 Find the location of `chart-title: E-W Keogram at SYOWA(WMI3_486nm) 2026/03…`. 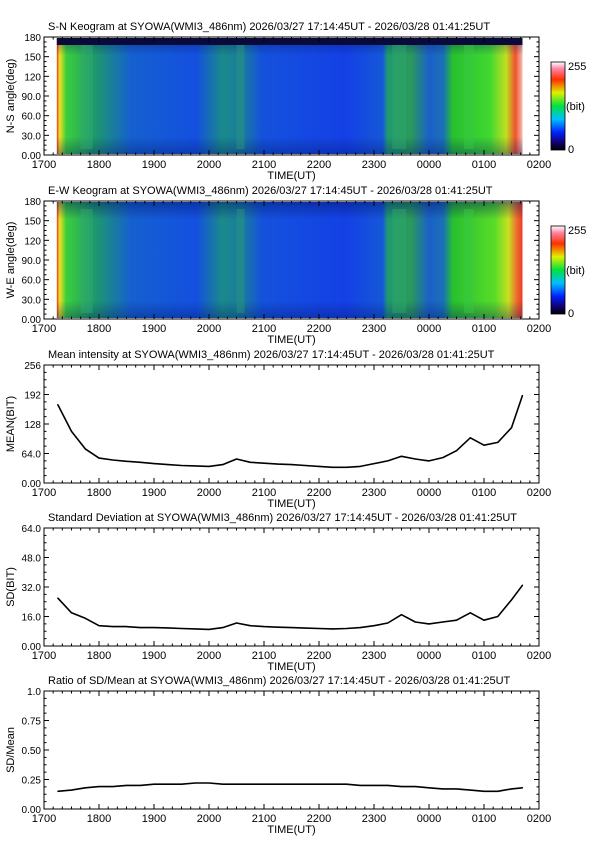

chart-title: E-W Keogram at SYOWA(WMI3_486nm) 2026/03… is located at coordinates (270, 191).